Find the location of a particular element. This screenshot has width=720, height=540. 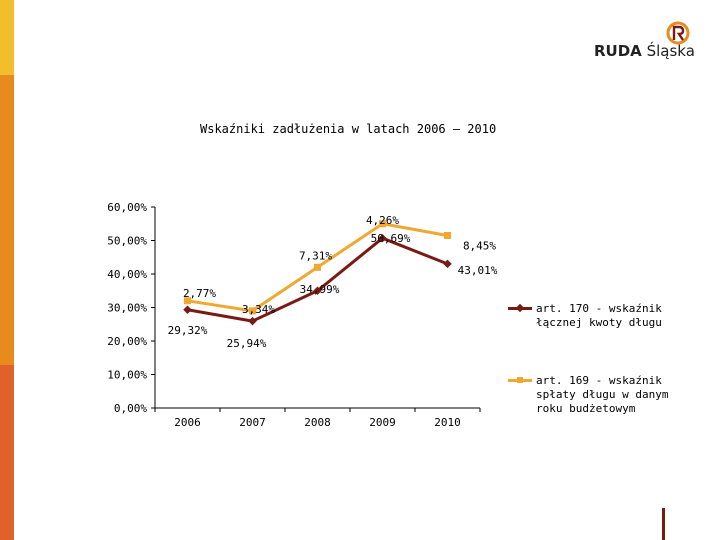

x-tick-label: 2009 is located at coordinates (382, 422).